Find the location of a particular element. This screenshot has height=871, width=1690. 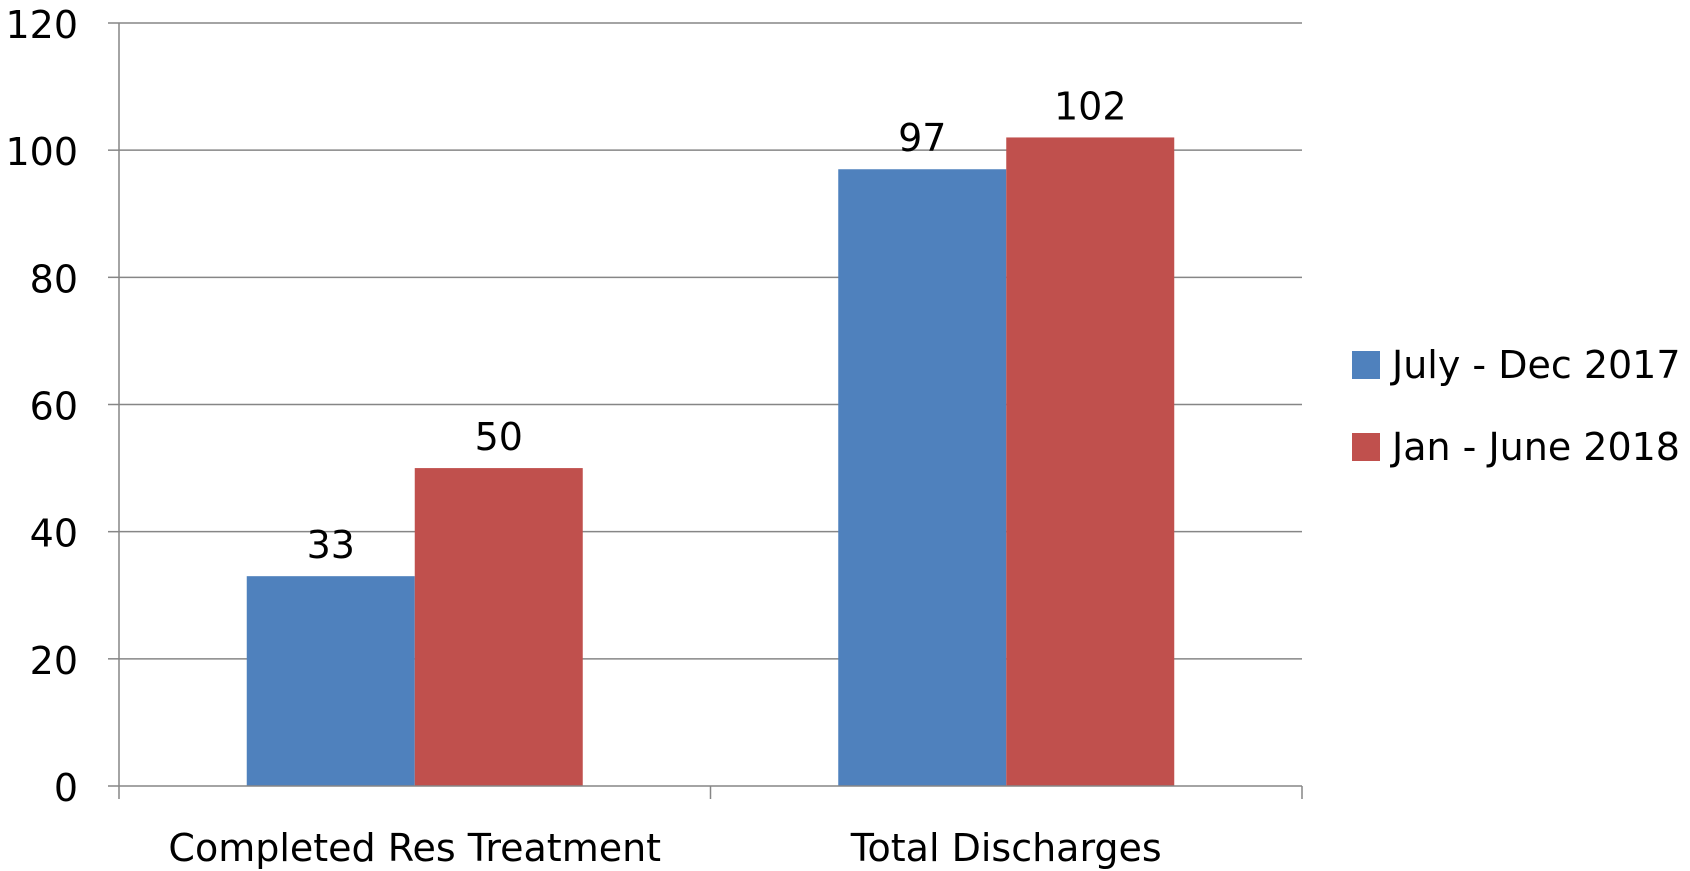

y-tick-label: 120 is located at coordinates (41, 25).